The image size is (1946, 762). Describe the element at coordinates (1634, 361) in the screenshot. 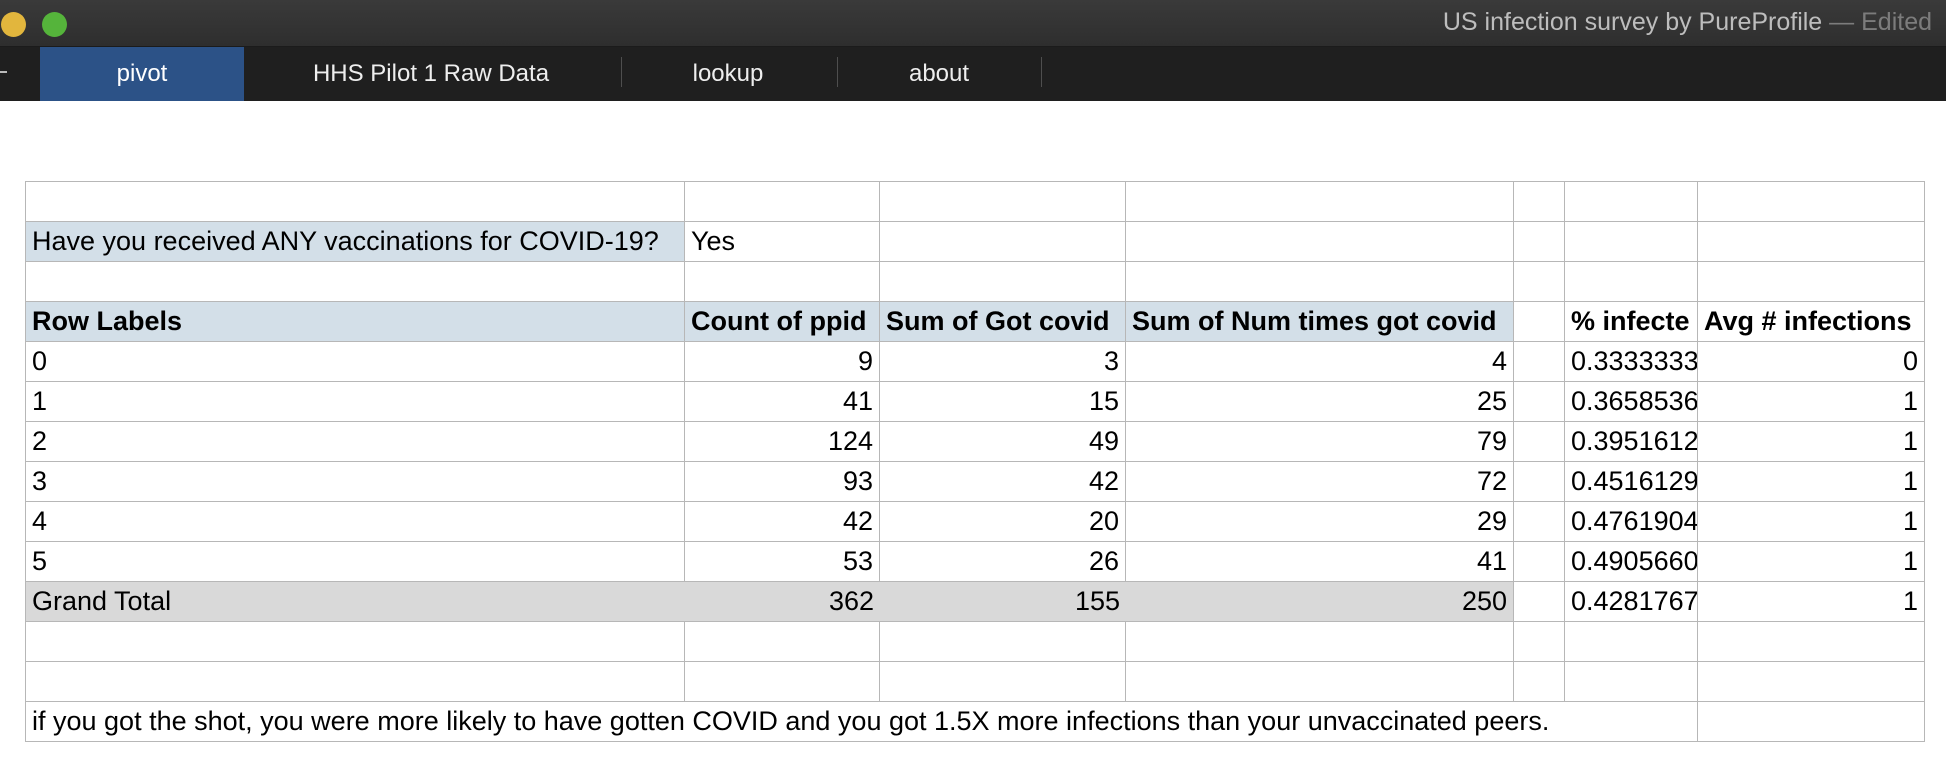

I see `pct-infected-cell: 0.3333333` at that location.